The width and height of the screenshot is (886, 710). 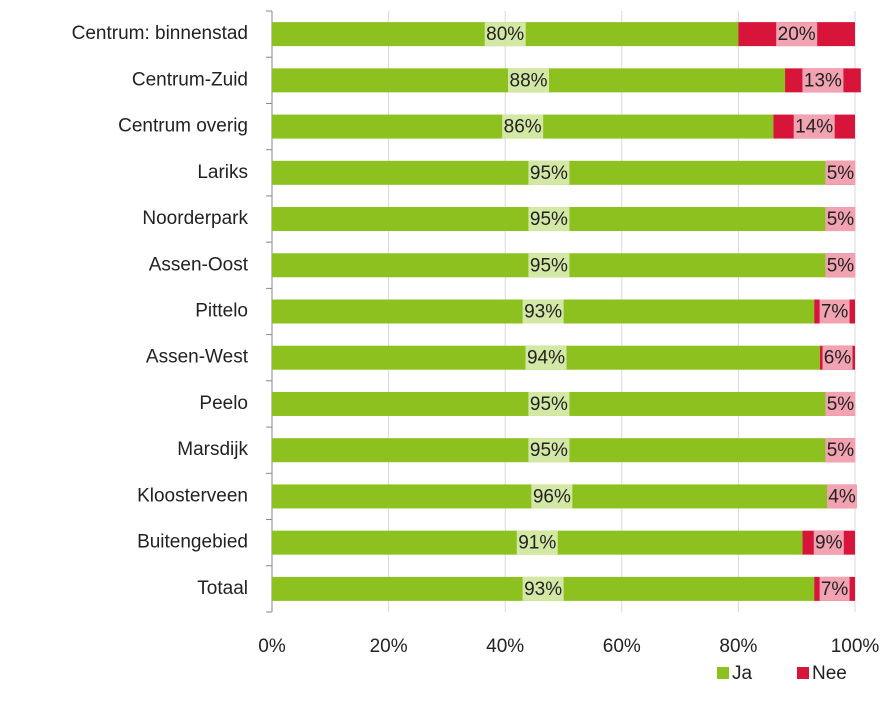 I want to click on y-tick-label: Totaal, so click(x=222, y=588).